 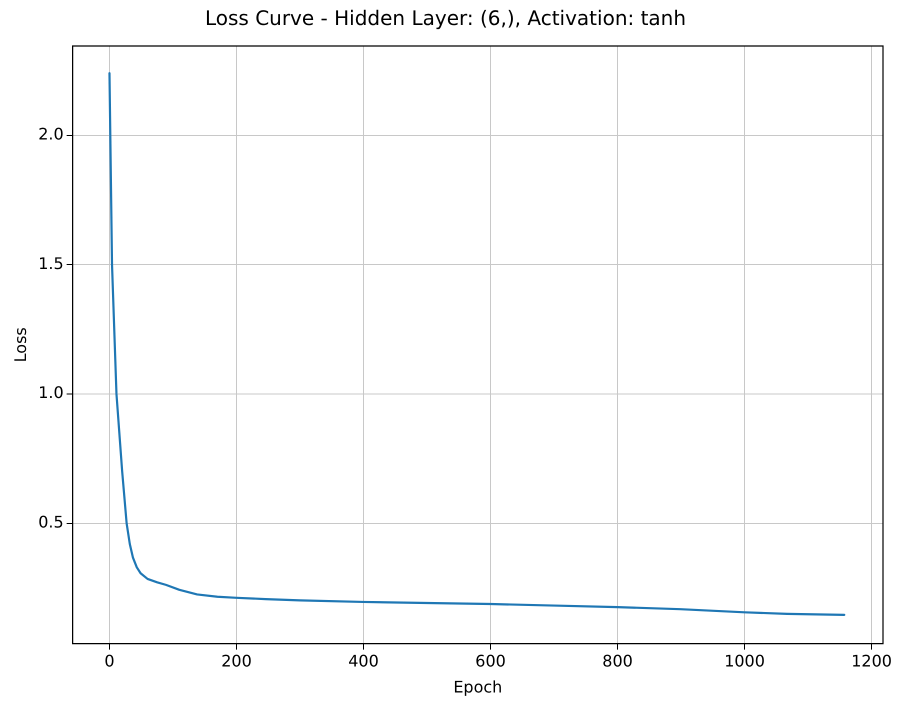 I want to click on y-tick-label: 1.0, so click(x=51, y=392).